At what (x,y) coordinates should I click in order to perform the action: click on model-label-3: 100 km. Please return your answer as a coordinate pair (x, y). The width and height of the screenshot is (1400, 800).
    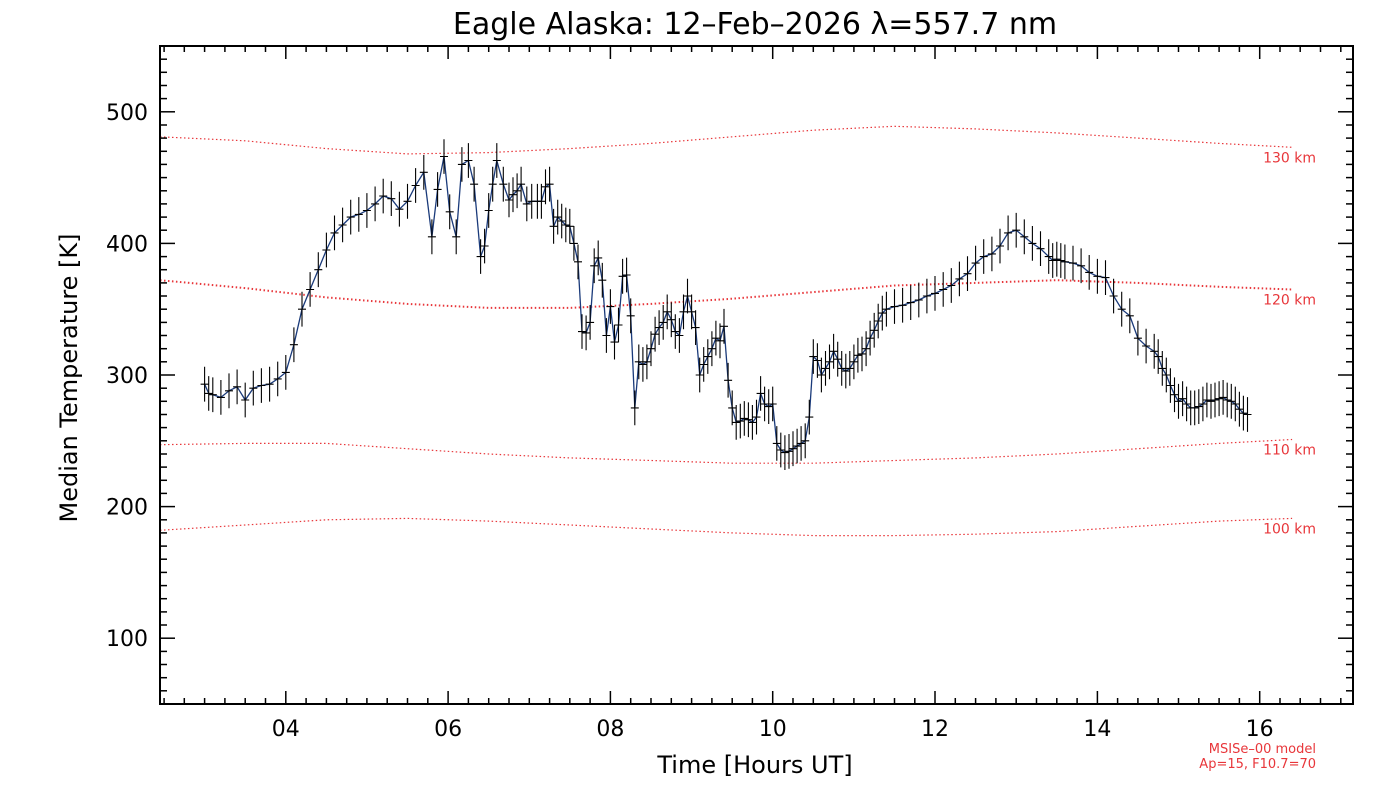
    Looking at the image, I should click on (1289, 529).